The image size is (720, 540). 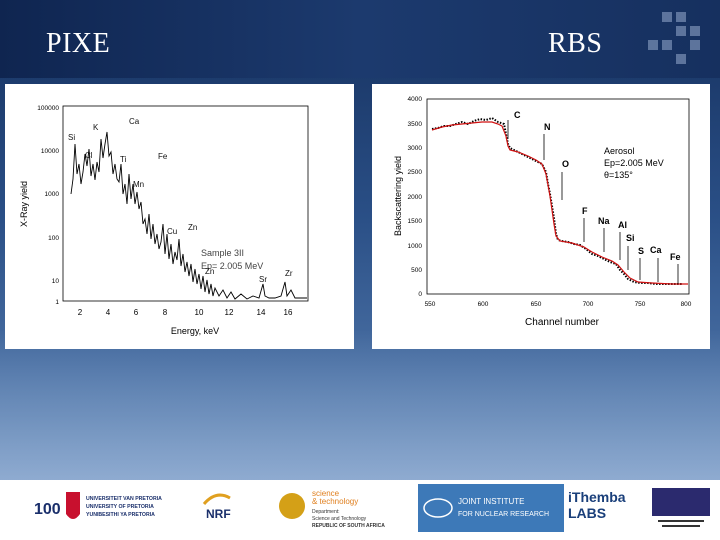 I want to click on rbs-plot-frame, so click(x=558, y=196).